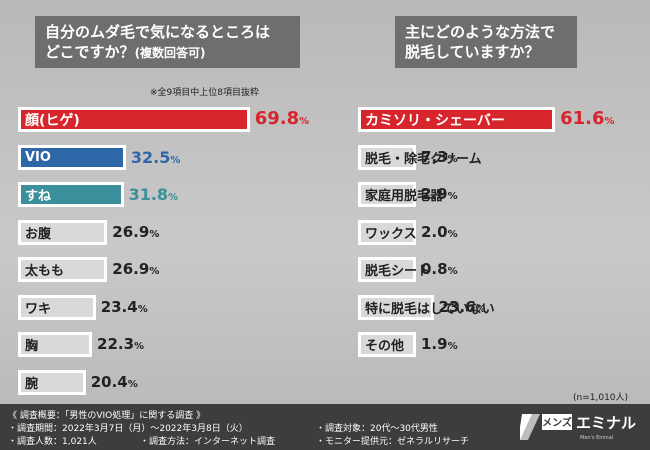 This screenshot has width=650, height=450. Describe the element at coordinates (107, 416) in the screenshot. I see `footer-survey-title: 《 調査概要：「男性のVIO処理」に関する調査 》` at that location.